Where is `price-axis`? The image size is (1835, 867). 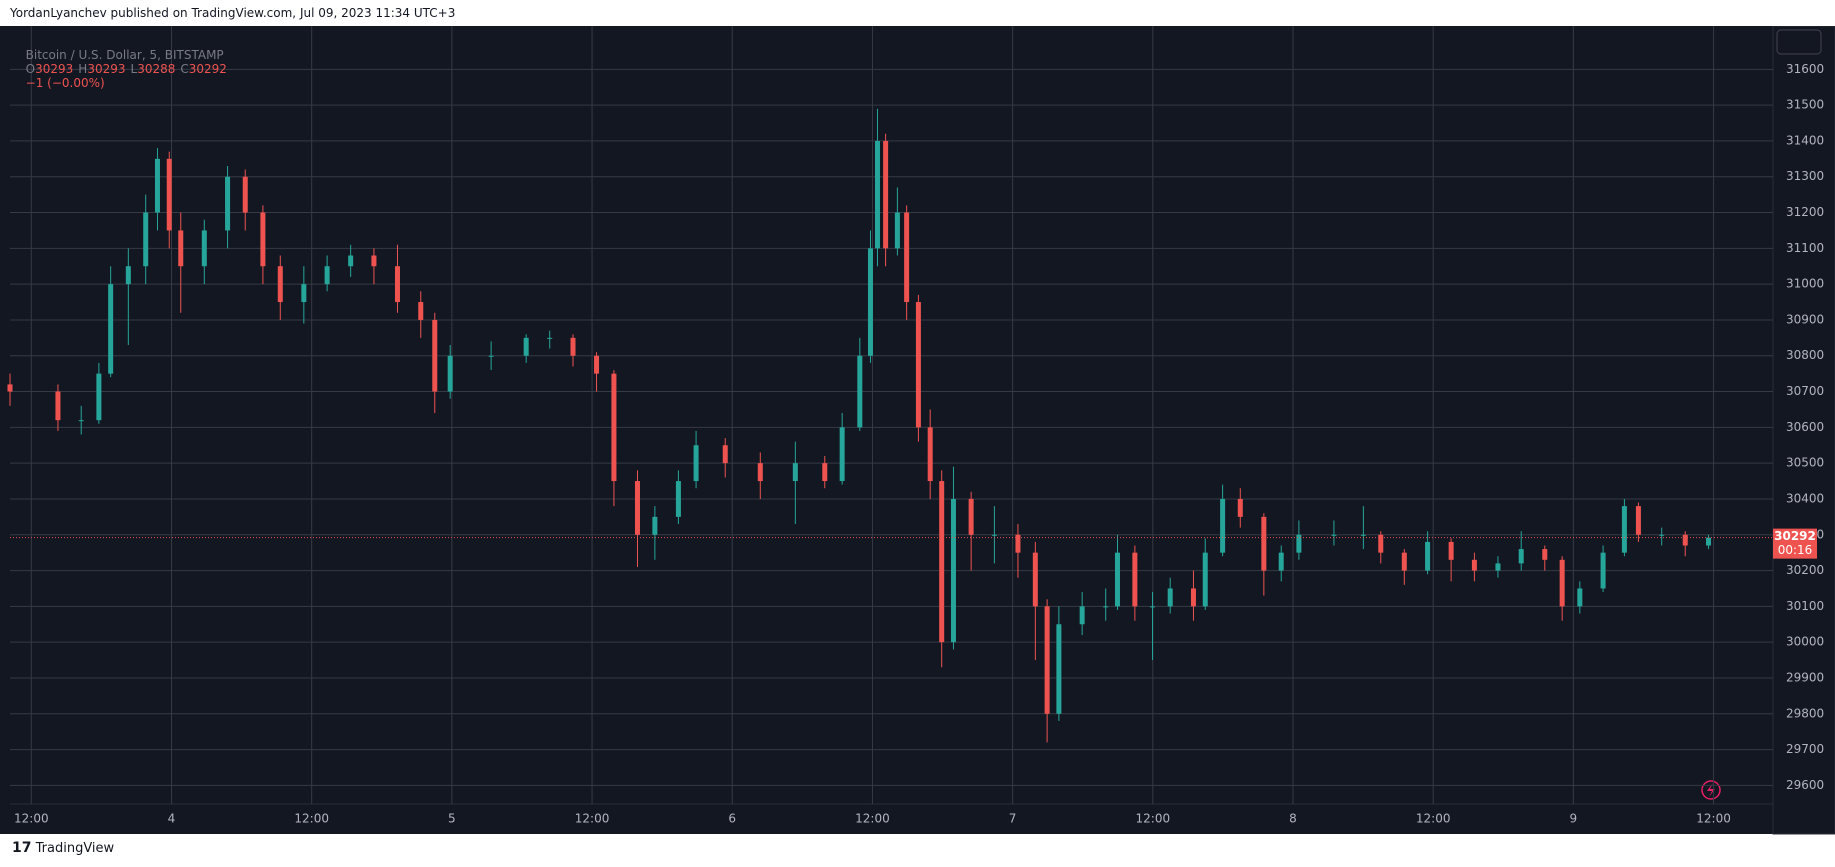 price-axis is located at coordinates (1803, 430).